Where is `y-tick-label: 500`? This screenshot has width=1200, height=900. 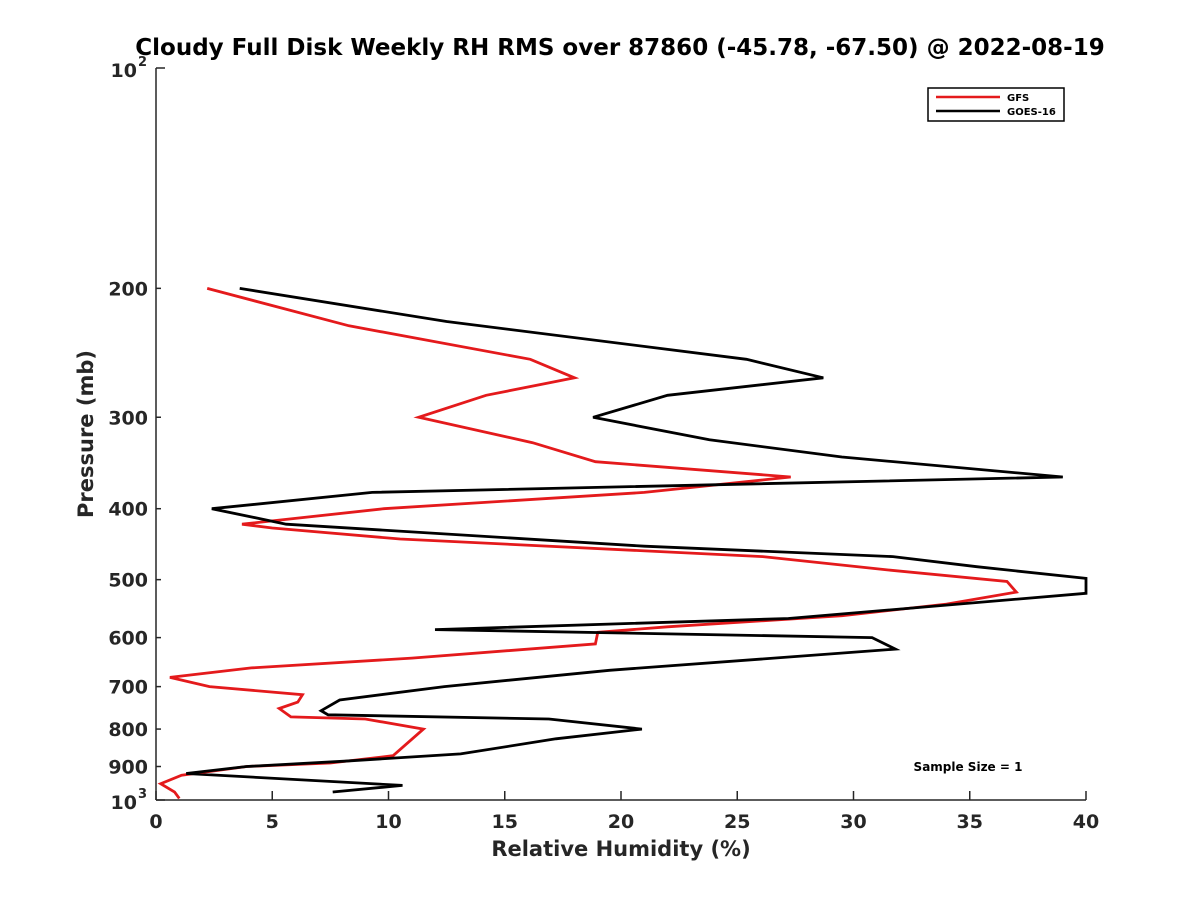 y-tick-label: 500 is located at coordinates (128, 581).